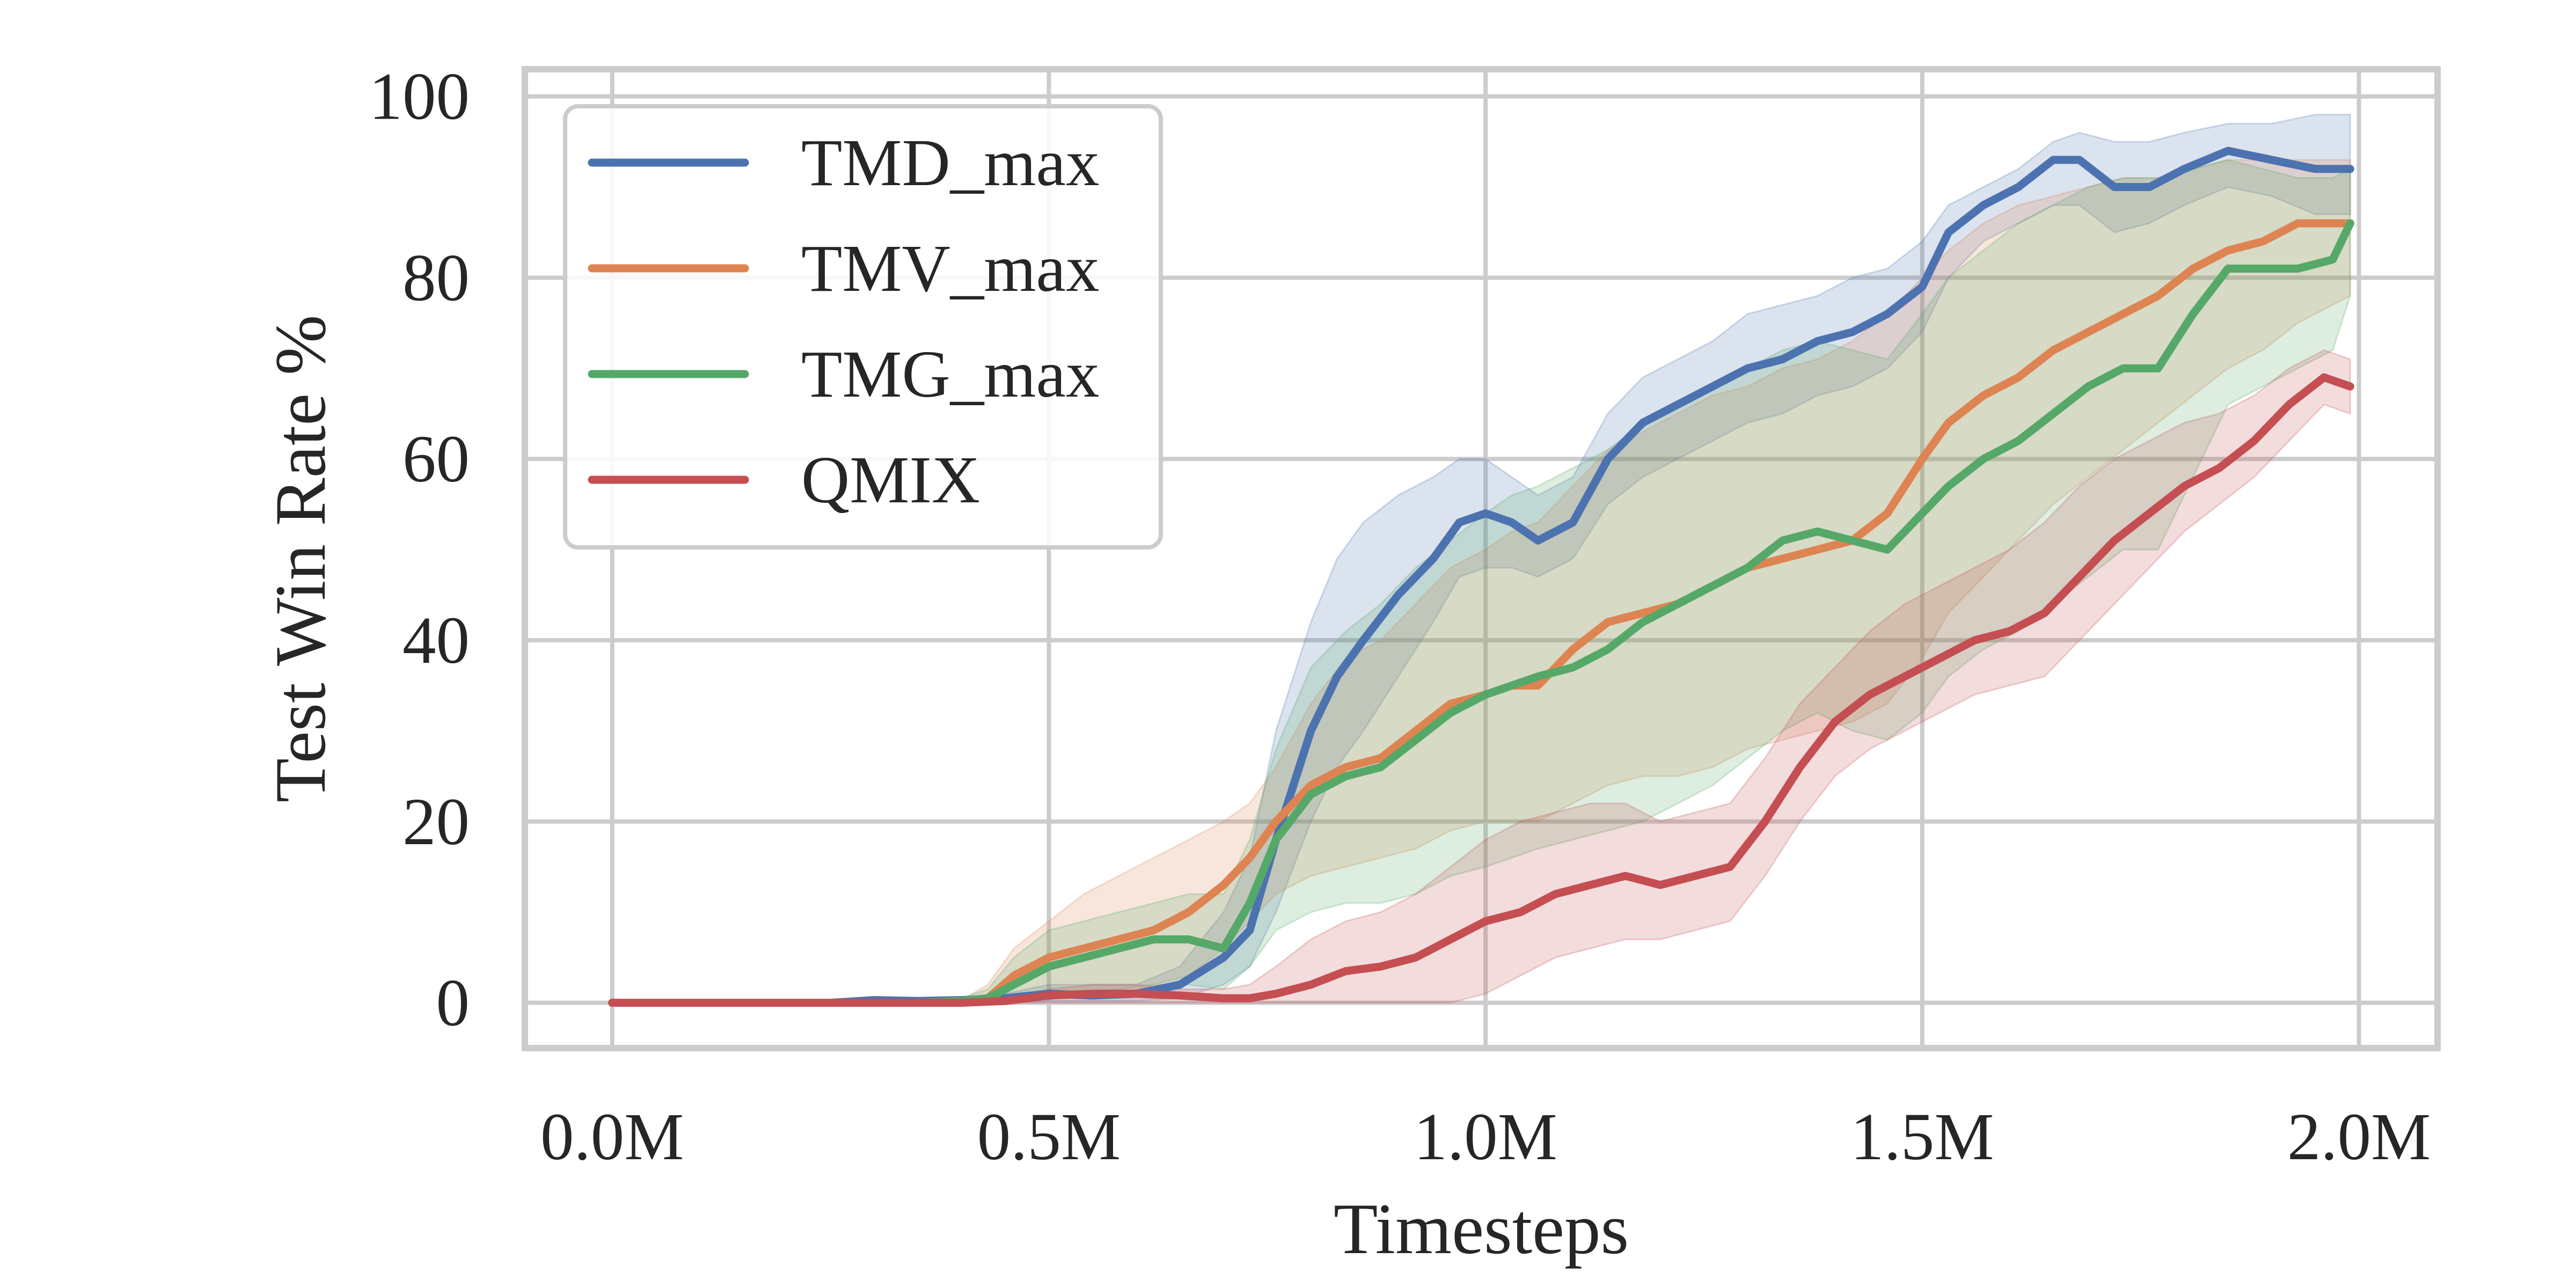 Image resolution: width=2576 pixels, height=1288 pixels. Describe the element at coordinates (419, 97) in the screenshot. I see `y-tick-label: 100` at that location.